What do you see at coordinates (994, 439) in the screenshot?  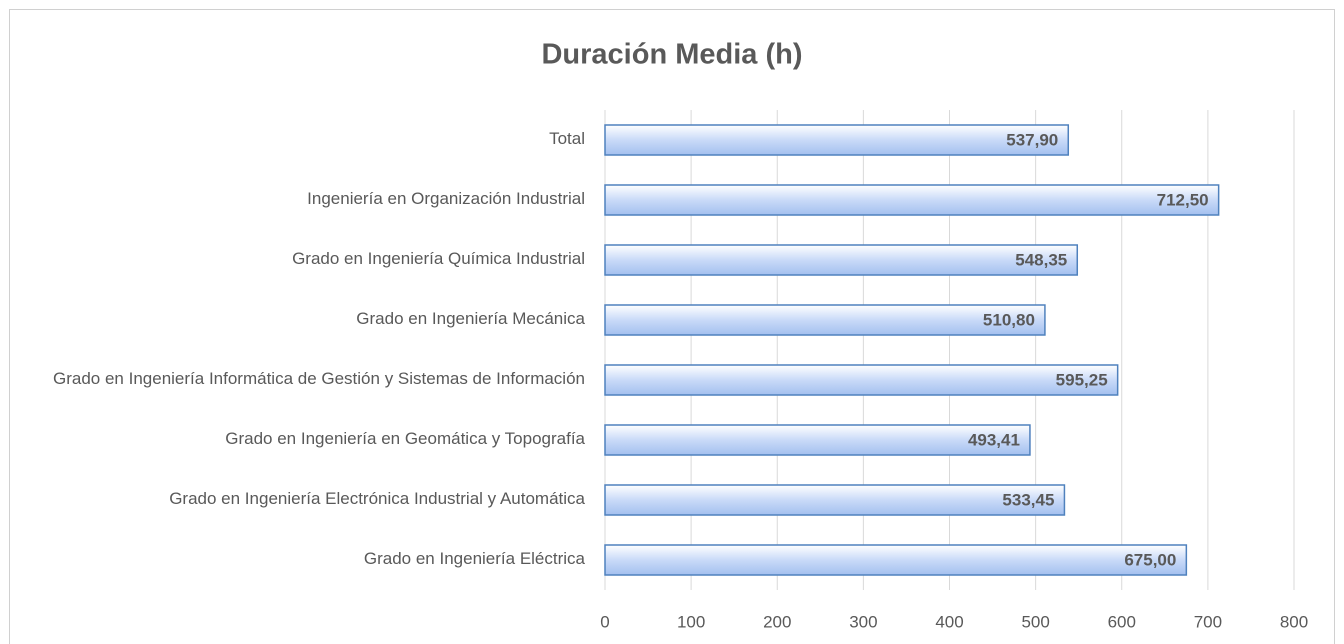 I see `data-label: 493,41` at bounding box center [994, 439].